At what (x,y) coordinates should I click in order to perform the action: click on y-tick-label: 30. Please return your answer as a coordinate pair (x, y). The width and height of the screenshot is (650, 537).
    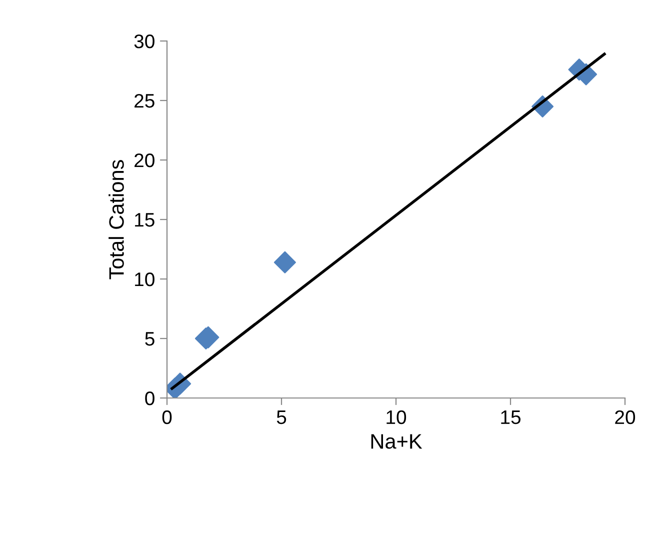
    Looking at the image, I should click on (144, 41).